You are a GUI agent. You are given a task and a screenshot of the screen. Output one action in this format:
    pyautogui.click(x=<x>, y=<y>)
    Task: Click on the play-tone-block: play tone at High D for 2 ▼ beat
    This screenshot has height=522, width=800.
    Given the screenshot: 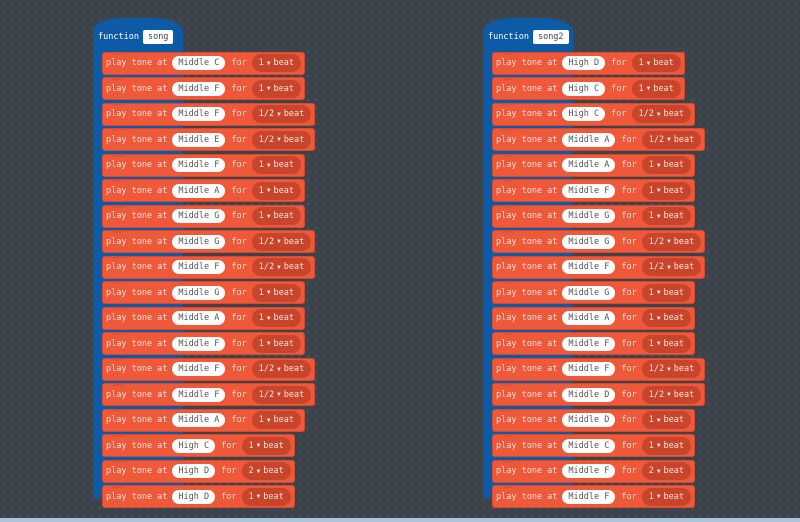 What is the action you would take?
    pyautogui.click(x=198, y=471)
    